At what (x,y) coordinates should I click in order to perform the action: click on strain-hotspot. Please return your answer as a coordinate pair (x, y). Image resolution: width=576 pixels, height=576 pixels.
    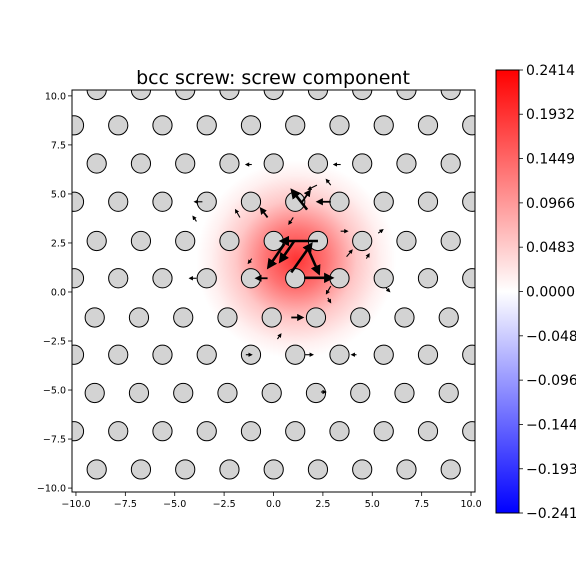
    Looking at the image, I should click on (296, 259).